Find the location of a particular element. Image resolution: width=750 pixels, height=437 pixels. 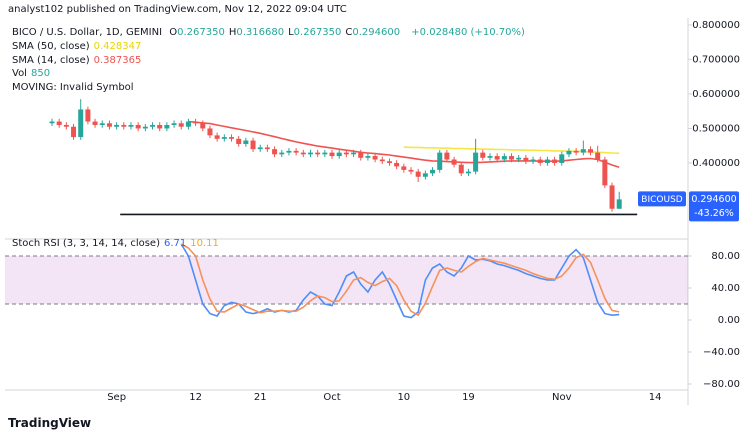

x-tick-label: 14 is located at coordinates (655, 397).